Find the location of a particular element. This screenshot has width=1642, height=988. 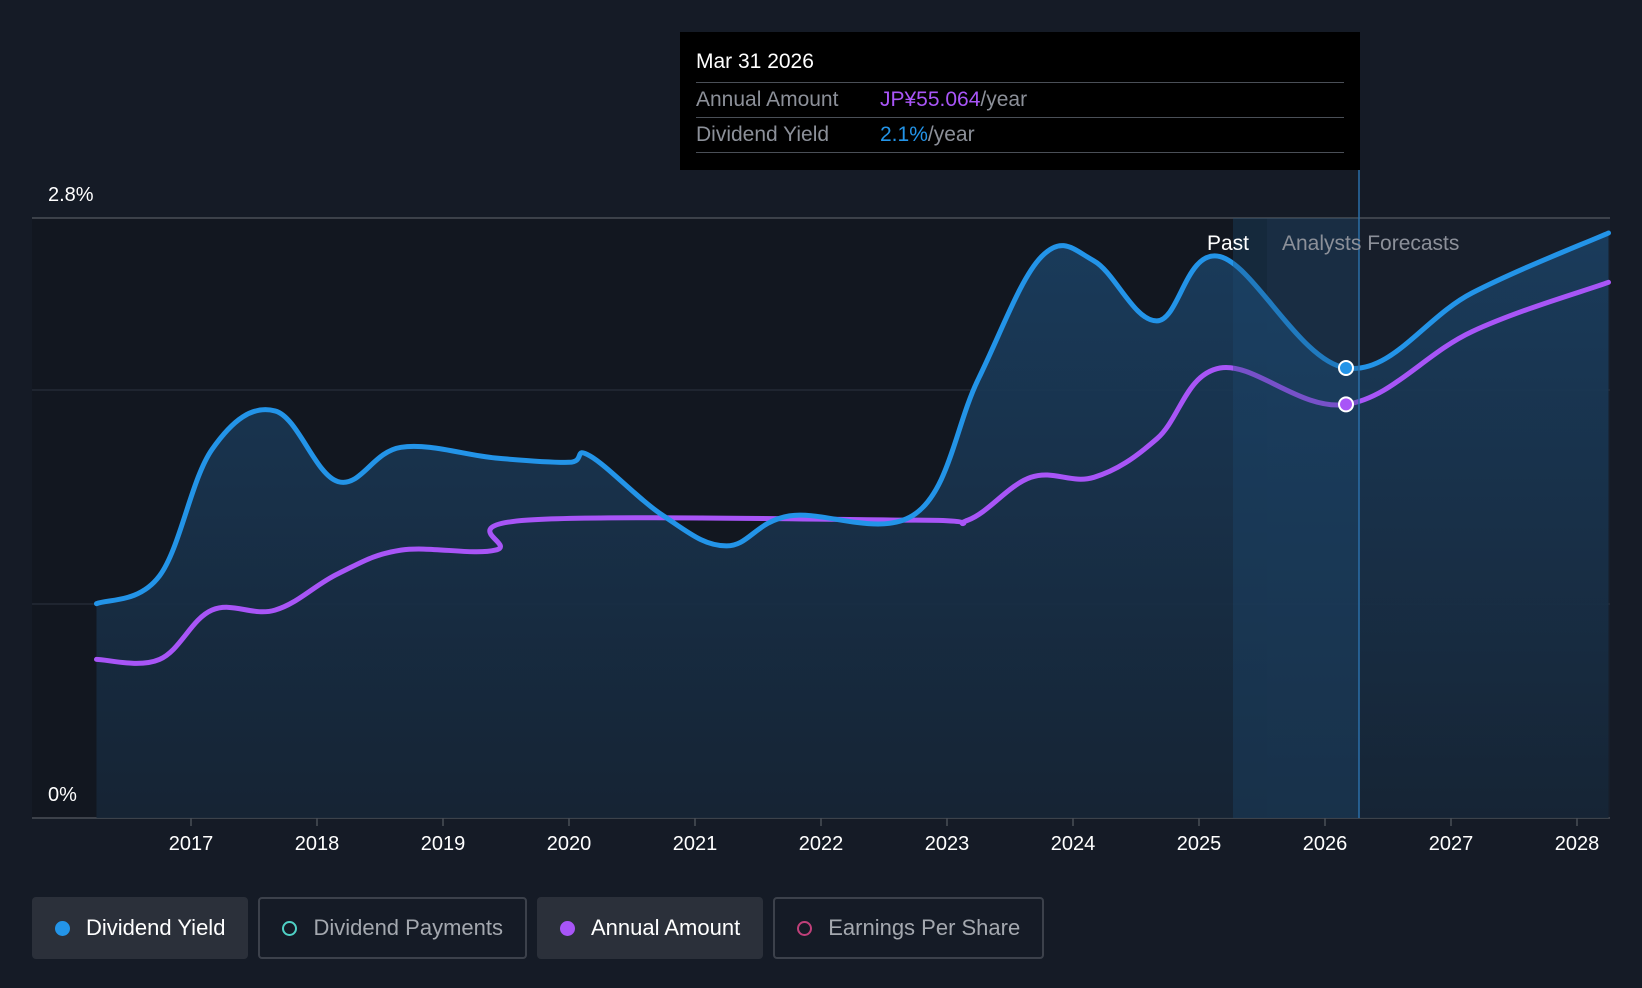

tooltip-annual-amount-label: Annual Amount is located at coordinates (767, 99).